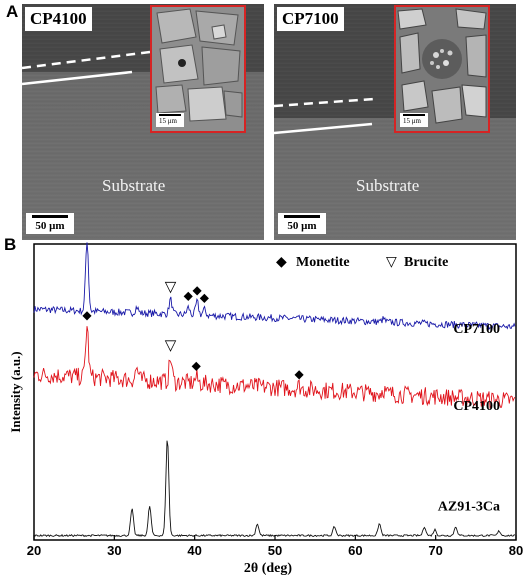  Describe the element at coordinates (469, 418) in the screenshot. I see `series-label-layer: CP7100 CP4100 AZ91-3Ca` at that location.